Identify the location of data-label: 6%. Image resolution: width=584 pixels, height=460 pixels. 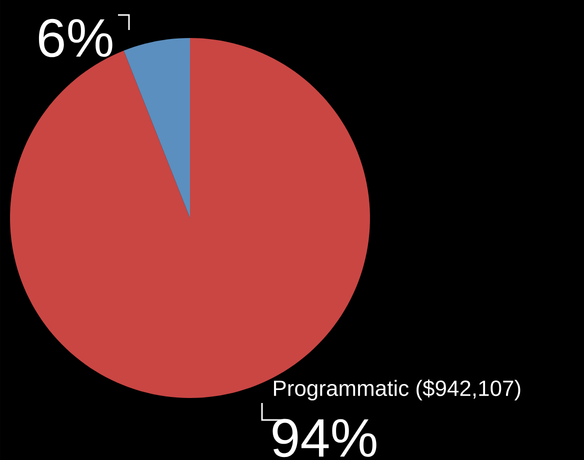
(75, 38).